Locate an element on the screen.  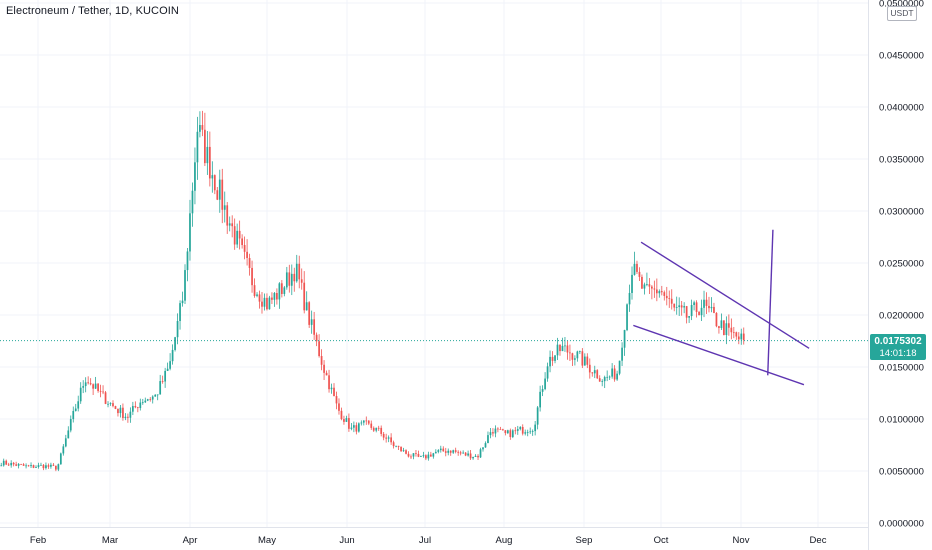
x-tick-label: May is located at coordinates (267, 540).